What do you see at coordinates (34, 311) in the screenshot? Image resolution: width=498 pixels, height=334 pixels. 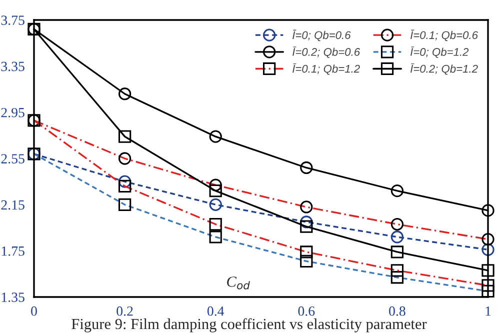 I see `x-tick-label: 0` at bounding box center [34, 311].